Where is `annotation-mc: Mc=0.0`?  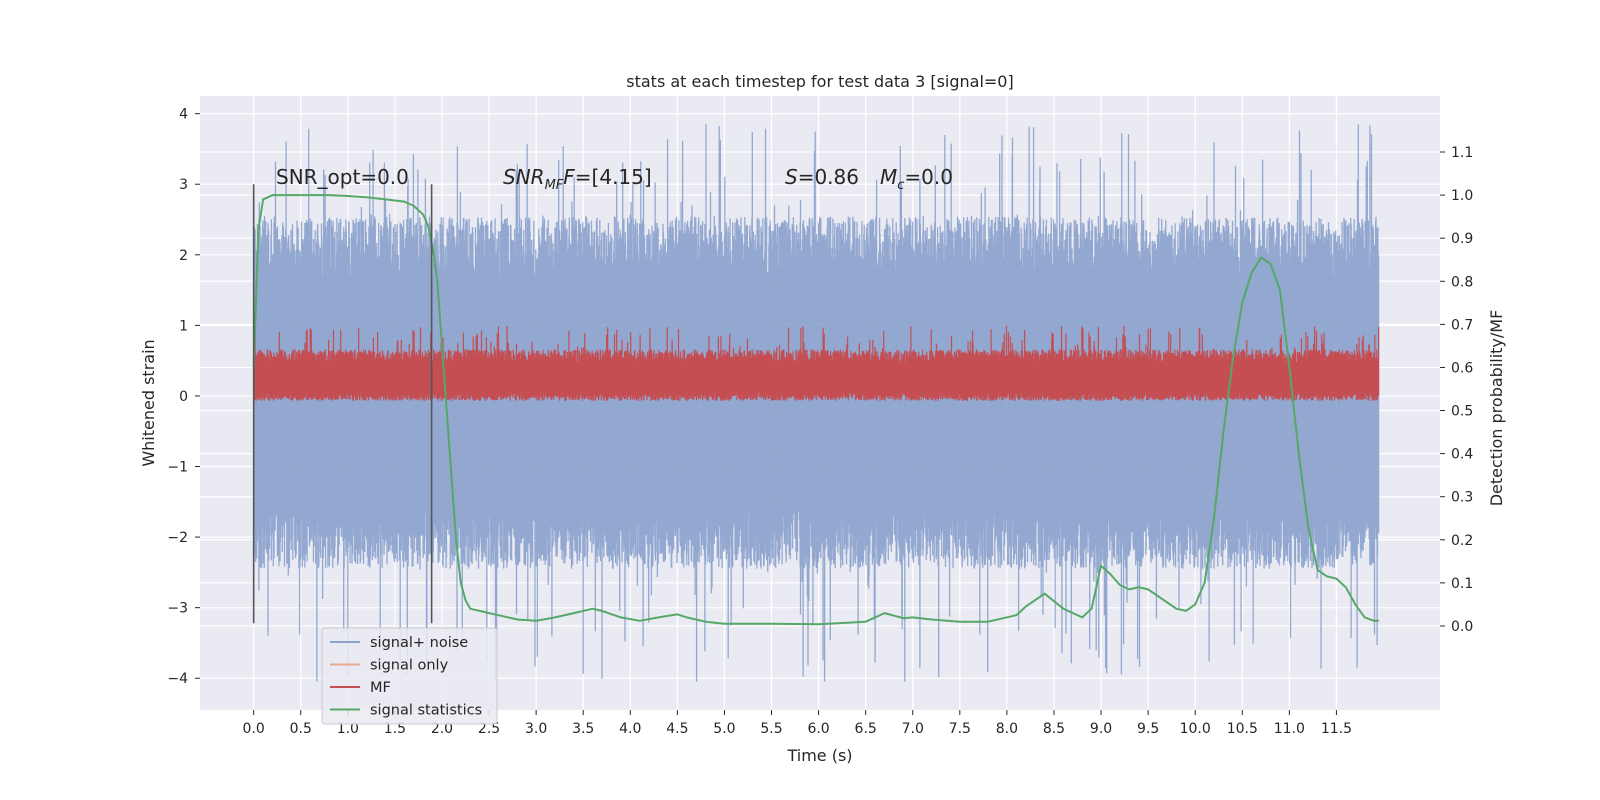 annotation-mc: Mc=0.0 is located at coordinates (916, 179).